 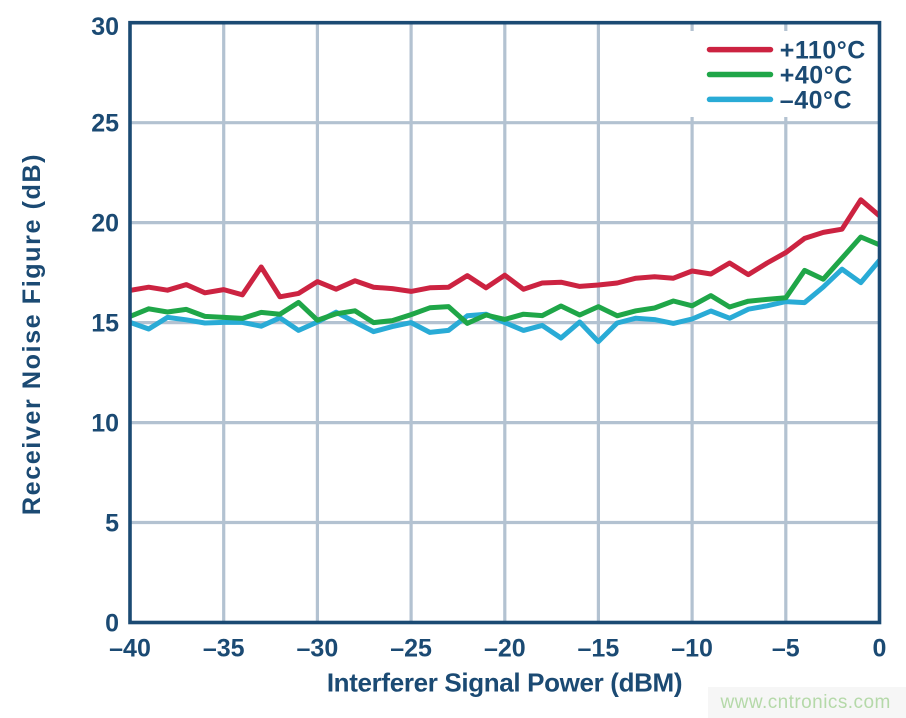 What do you see at coordinates (224, 648) in the screenshot?
I see `svg-text: –35` at bounding box center [224, 648].